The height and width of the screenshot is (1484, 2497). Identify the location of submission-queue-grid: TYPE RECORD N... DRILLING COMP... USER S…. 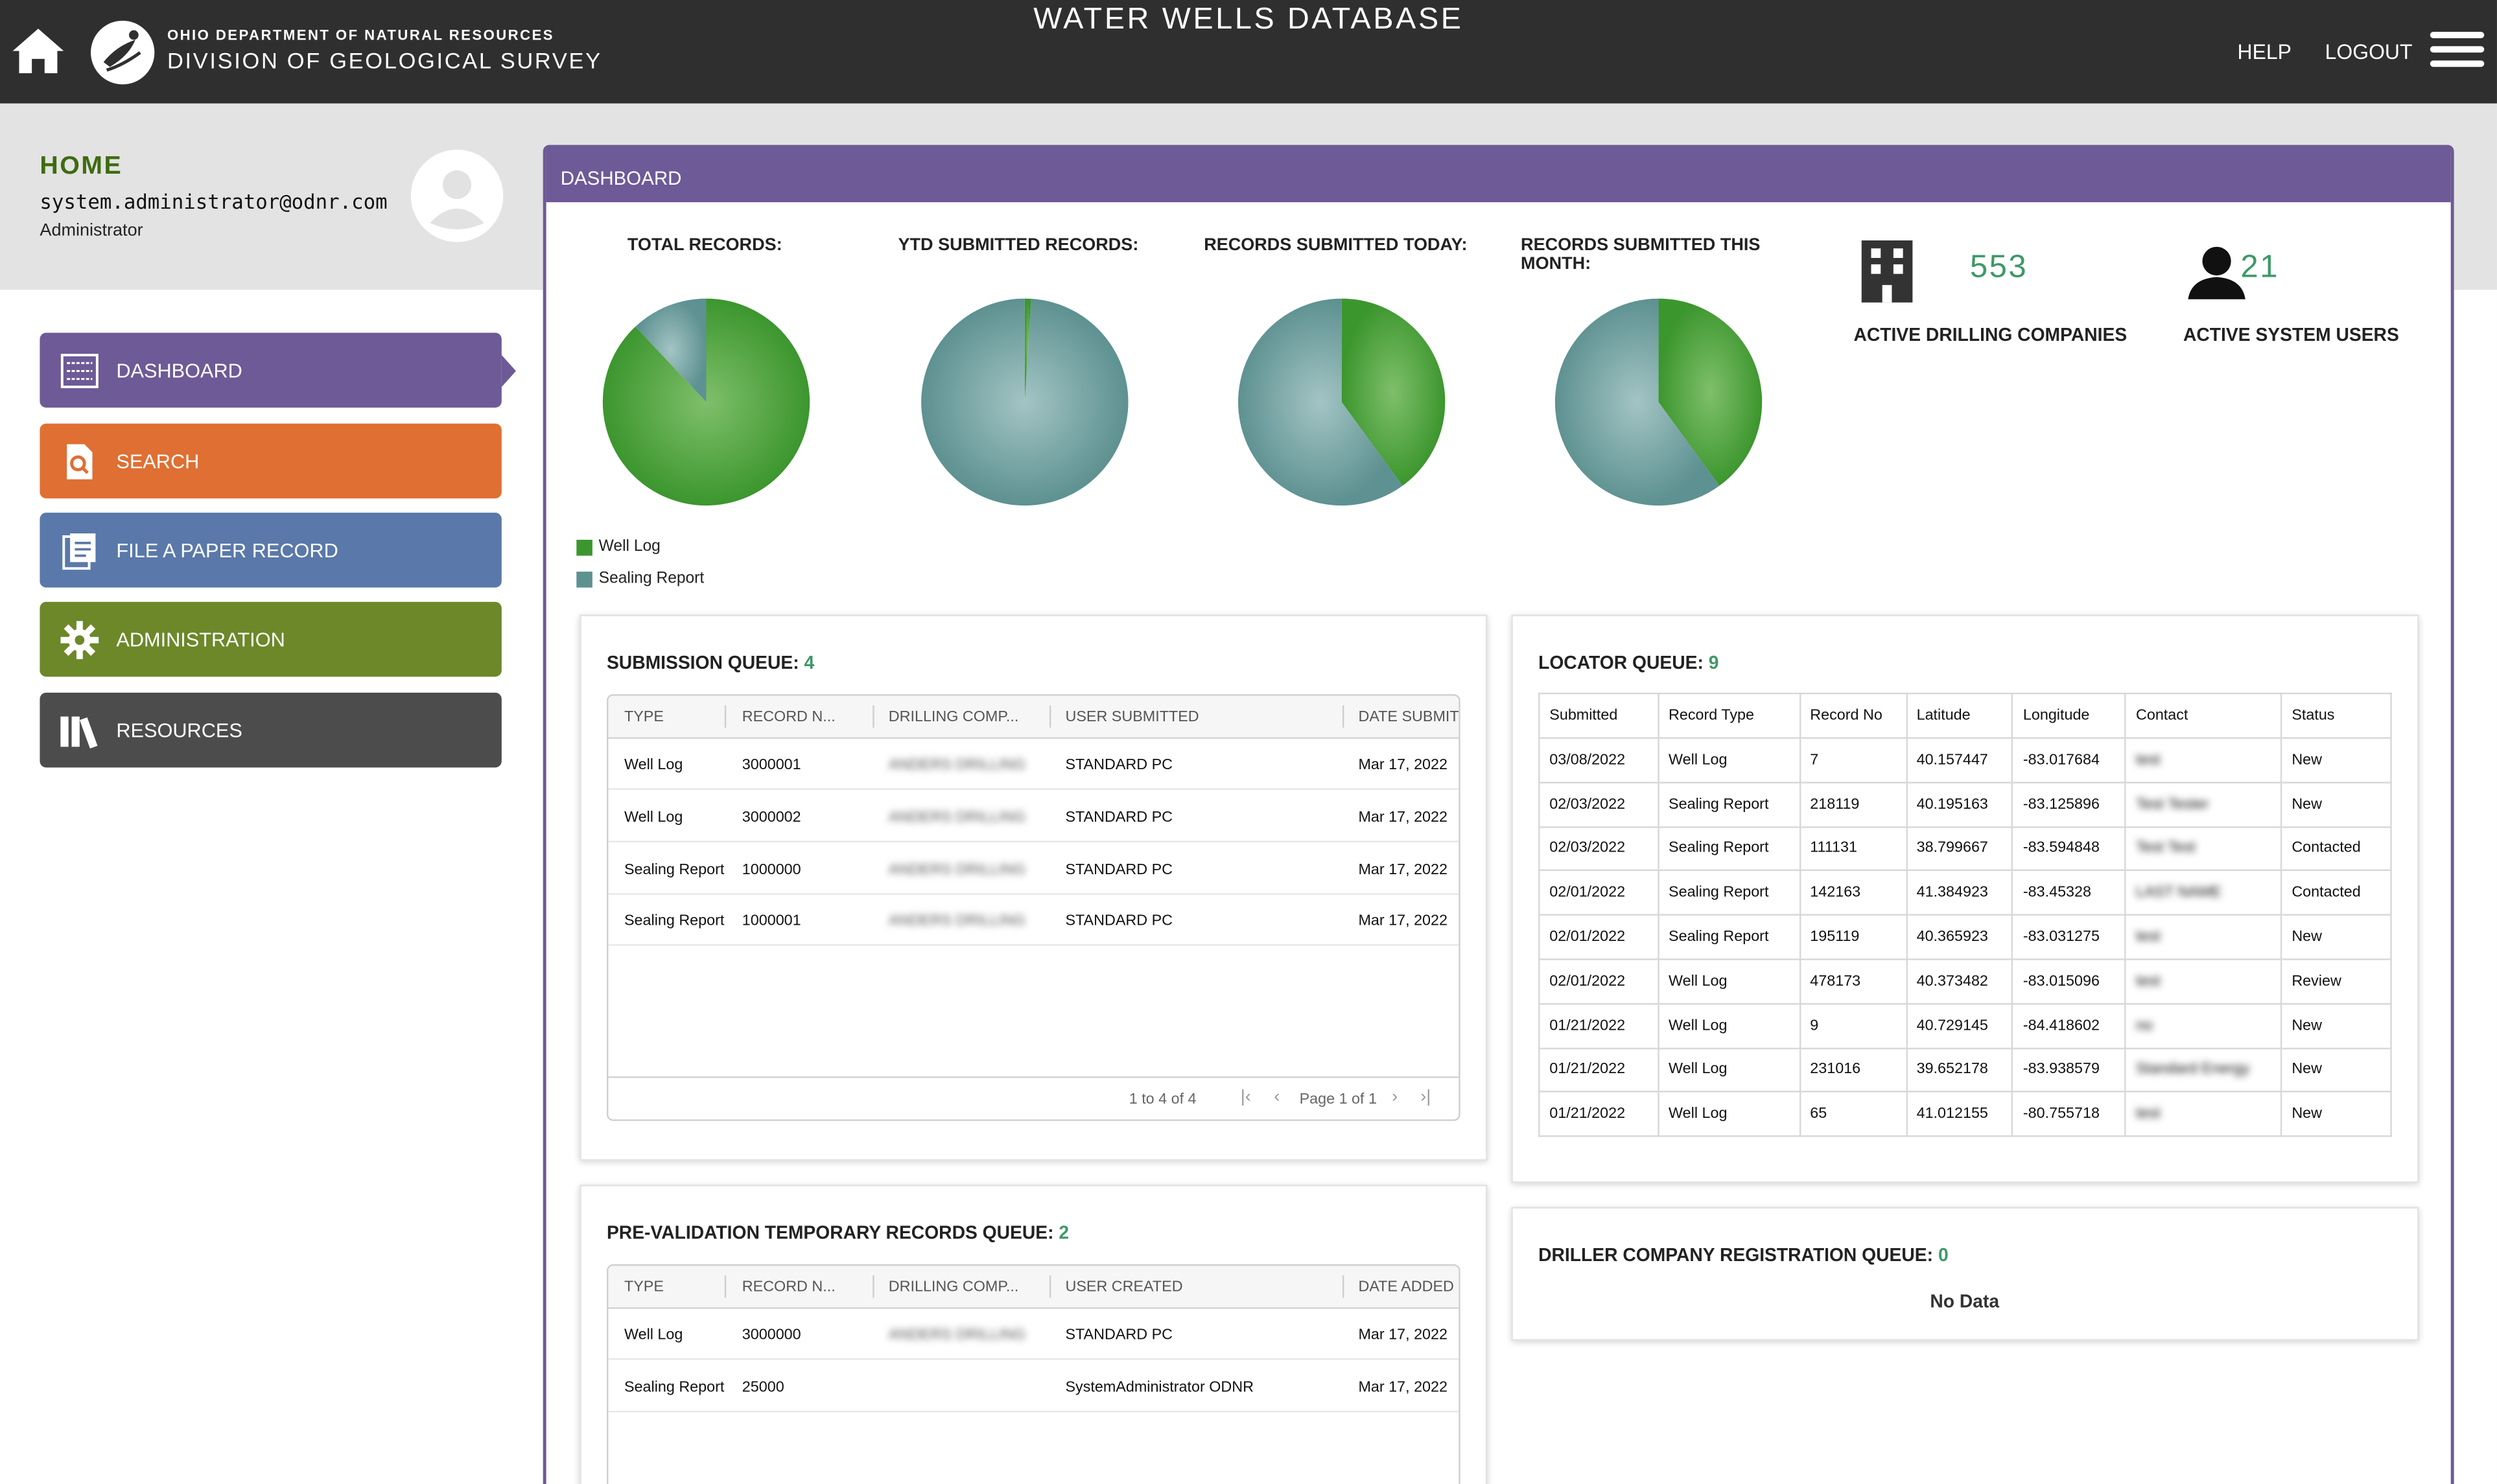
(1033, 907).